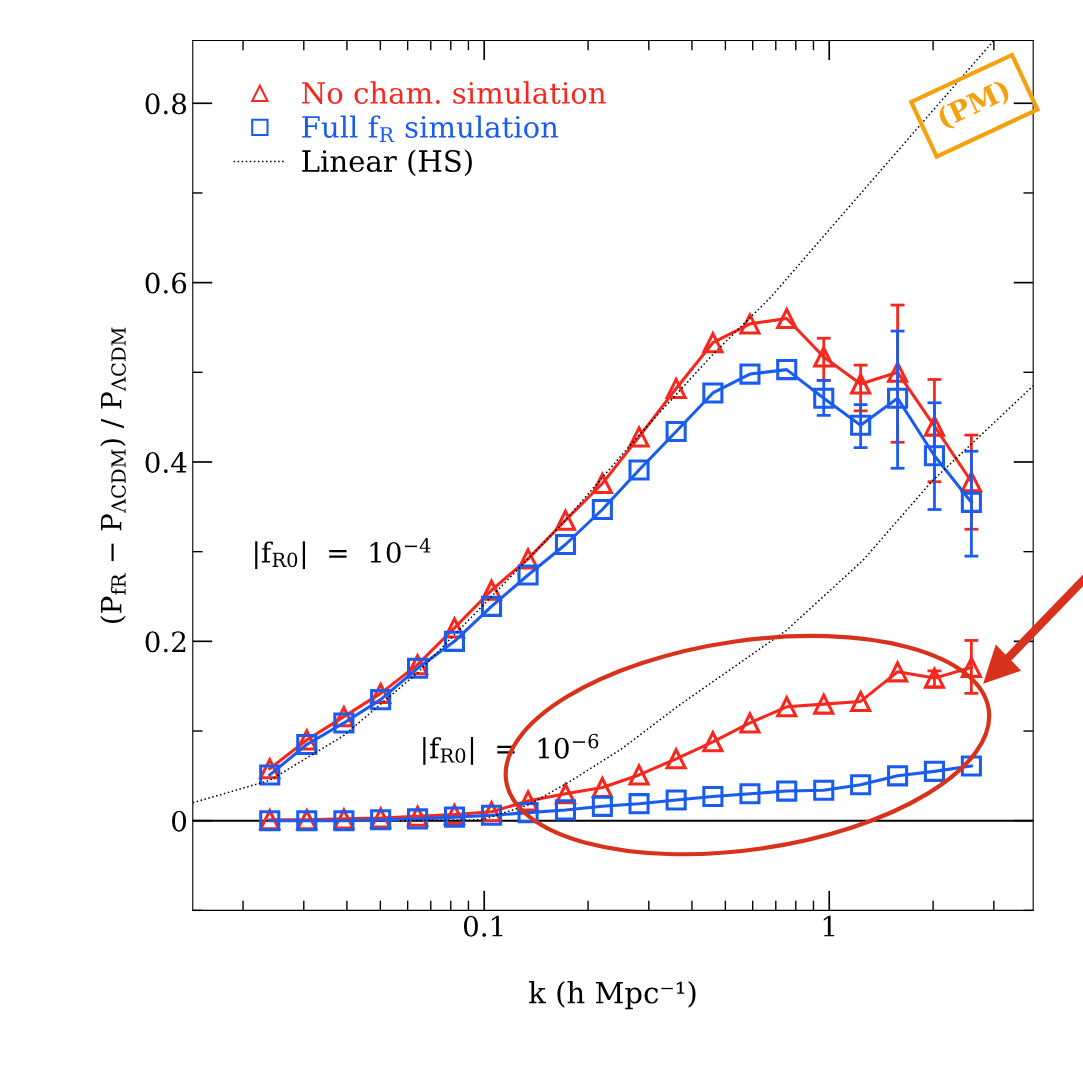 Image resolution: width=1083 pixels, height=1066 pixels. What do you see at coordinates (829, 926) in the screenshot?
I see `x-tick-label: 1` at bounding box center [829, 926].